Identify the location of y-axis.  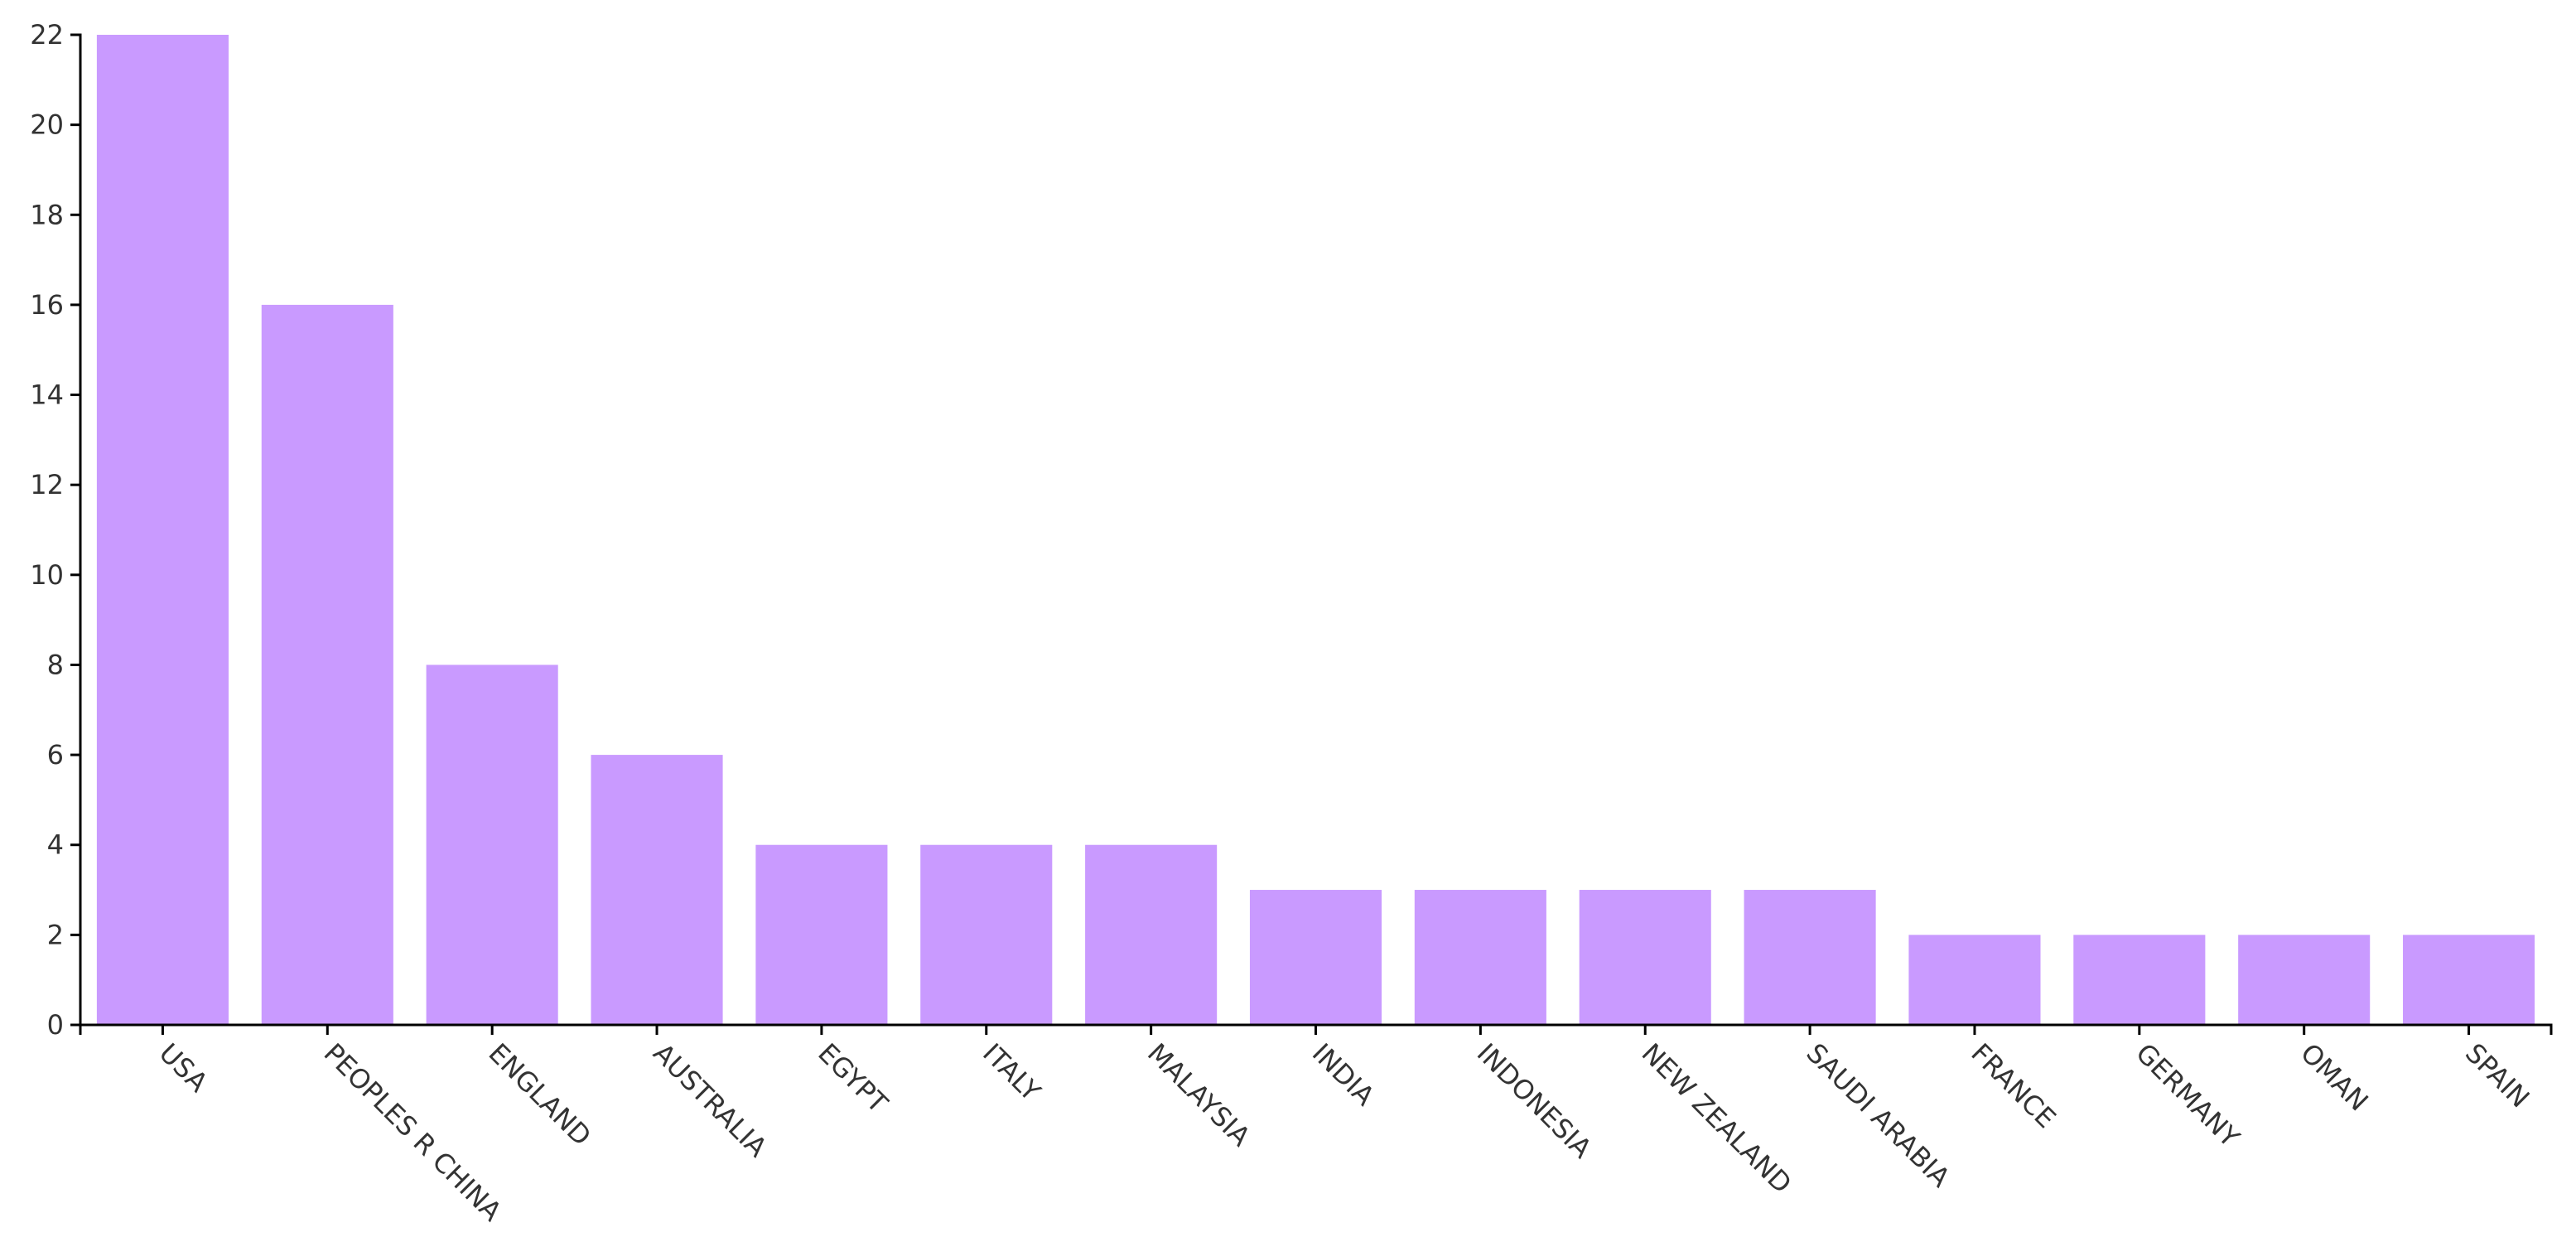
(76, 530).